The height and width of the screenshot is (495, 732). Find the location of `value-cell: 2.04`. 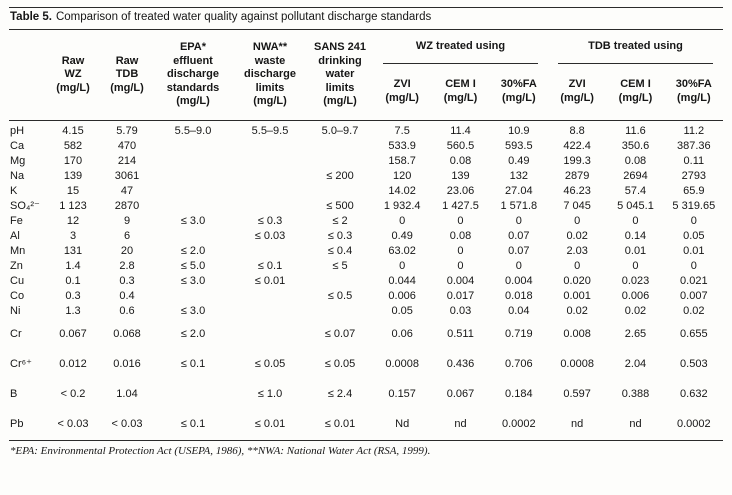

value-cell: 2.04 is located at coordinates (635, 363).